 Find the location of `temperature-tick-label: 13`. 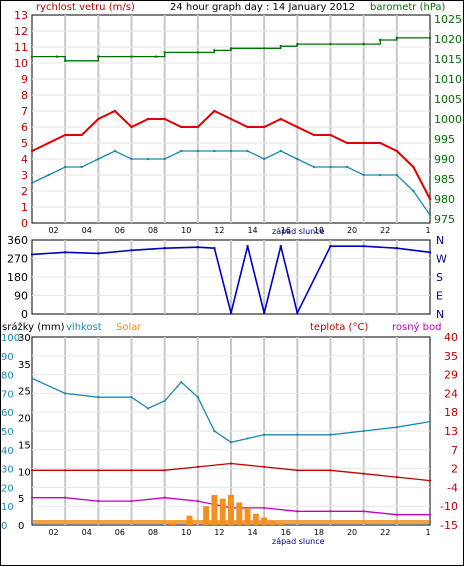

temperature-tick-label: 13 is located at coordinates (451, 431).